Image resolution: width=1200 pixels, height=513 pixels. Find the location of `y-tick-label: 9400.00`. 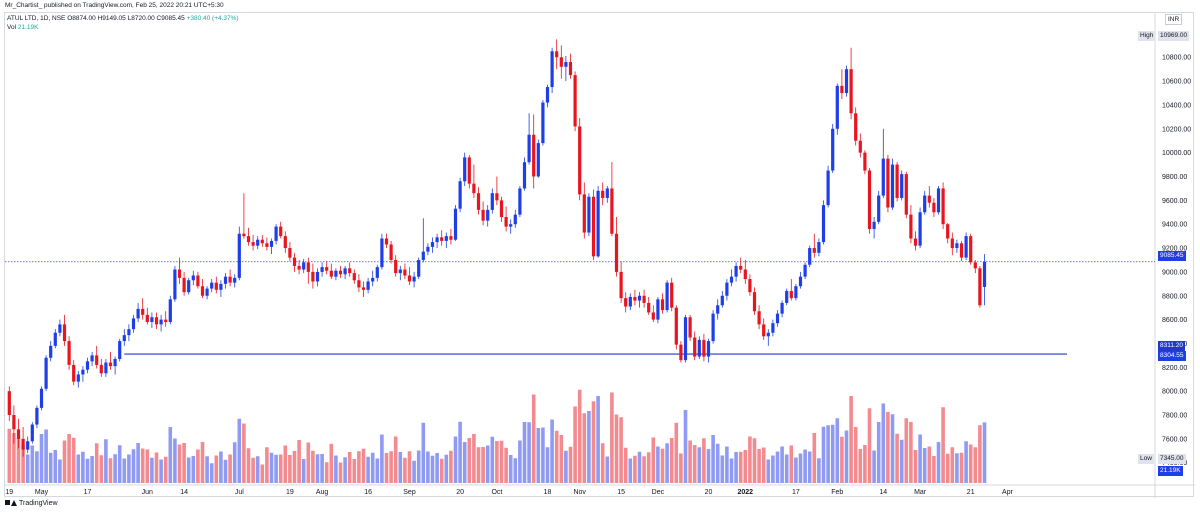

y-tick-label: 9400.00 is located at coordinates (1174, 225).